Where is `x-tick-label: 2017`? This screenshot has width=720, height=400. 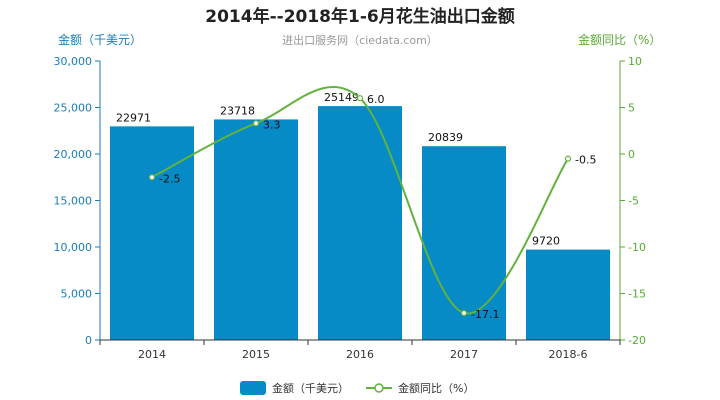
x-tick-label: 2017 is located at coordinates (464, 354).